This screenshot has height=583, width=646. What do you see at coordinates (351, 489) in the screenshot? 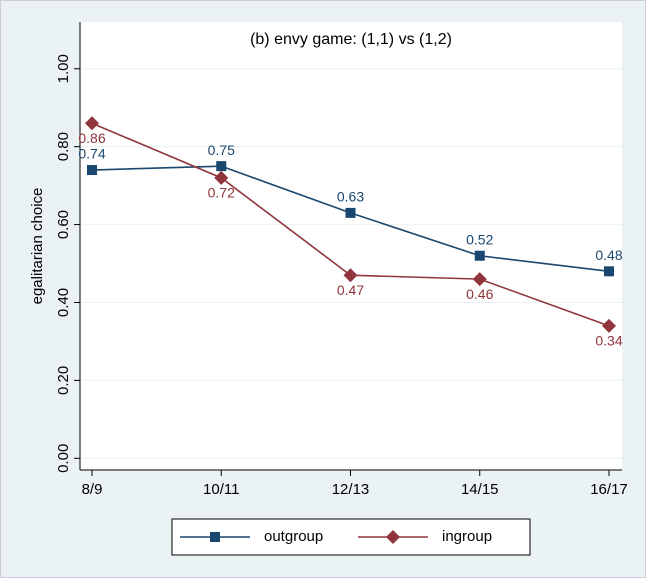
I see `x-tick-label: 12/13` at bounding box center [351, 489].